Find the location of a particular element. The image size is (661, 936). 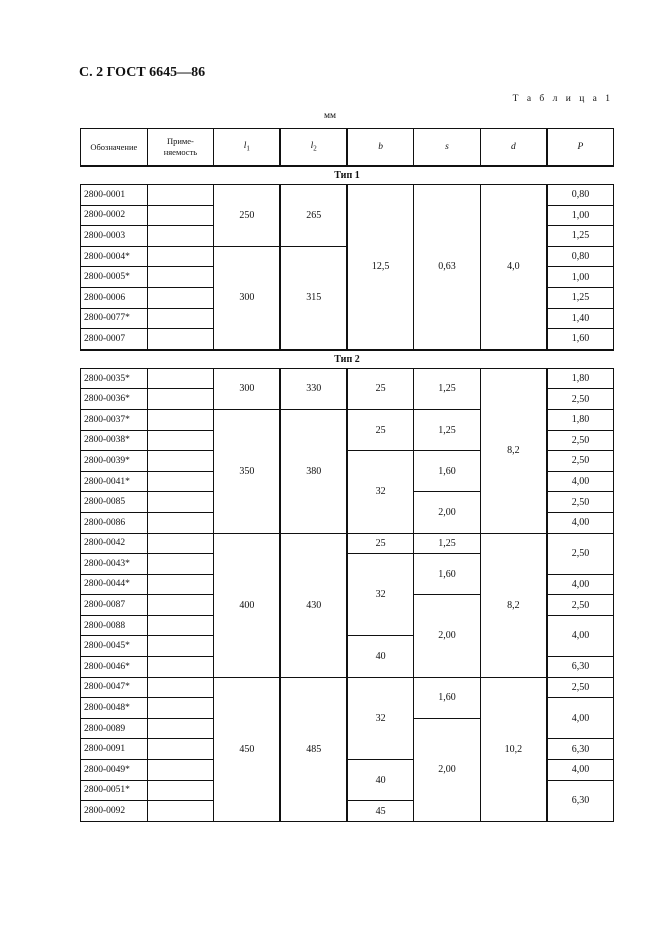

designation-cell: 2800-0002 is located at coordinates (114, 215).